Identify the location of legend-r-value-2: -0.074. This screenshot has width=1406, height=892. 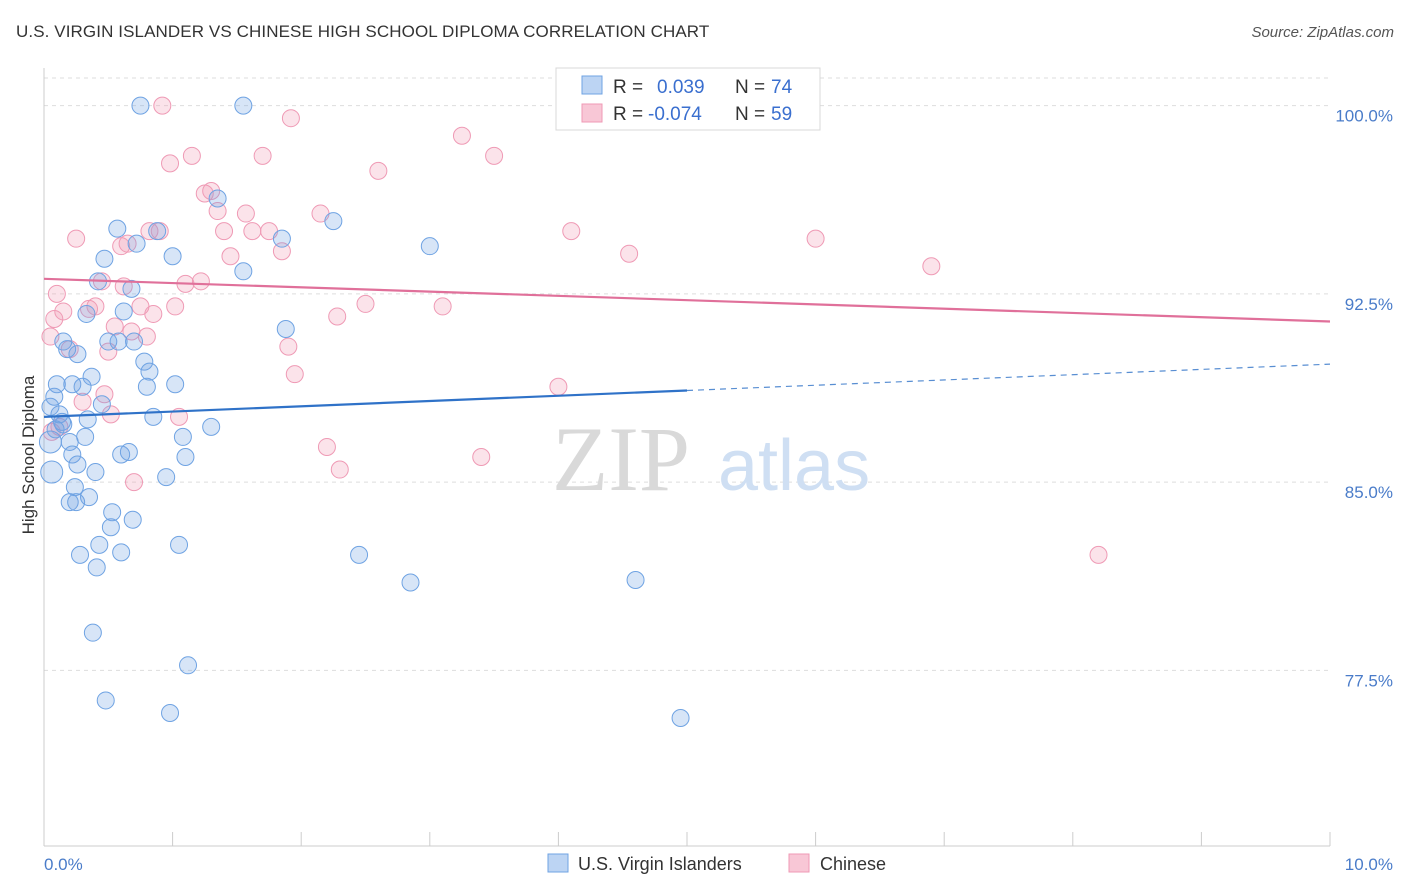
(675, 114).